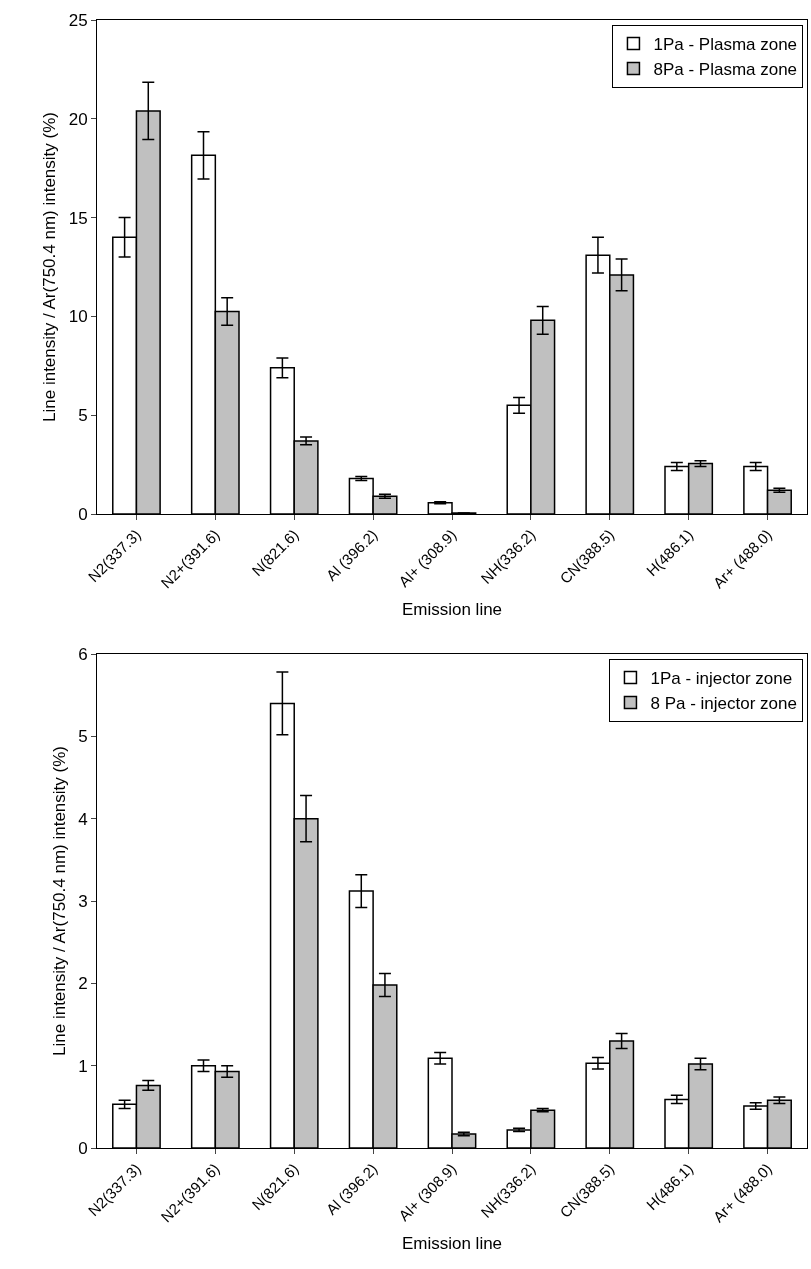 The image size is (811, 1269). I want to click on y-tick-label: 2, so click(83, 984).